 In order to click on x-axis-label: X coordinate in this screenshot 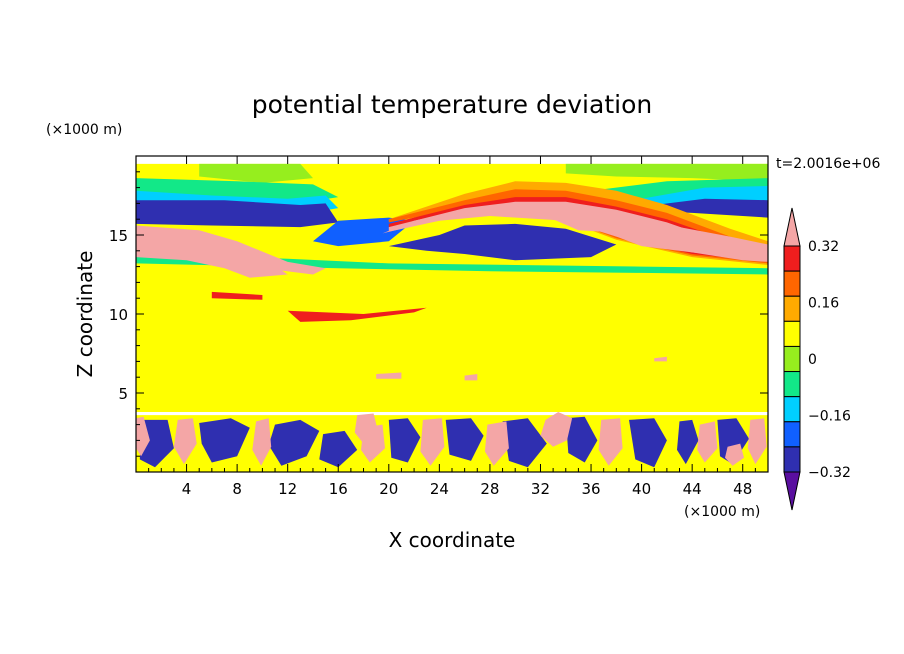, I will do `click(452, 540)`.